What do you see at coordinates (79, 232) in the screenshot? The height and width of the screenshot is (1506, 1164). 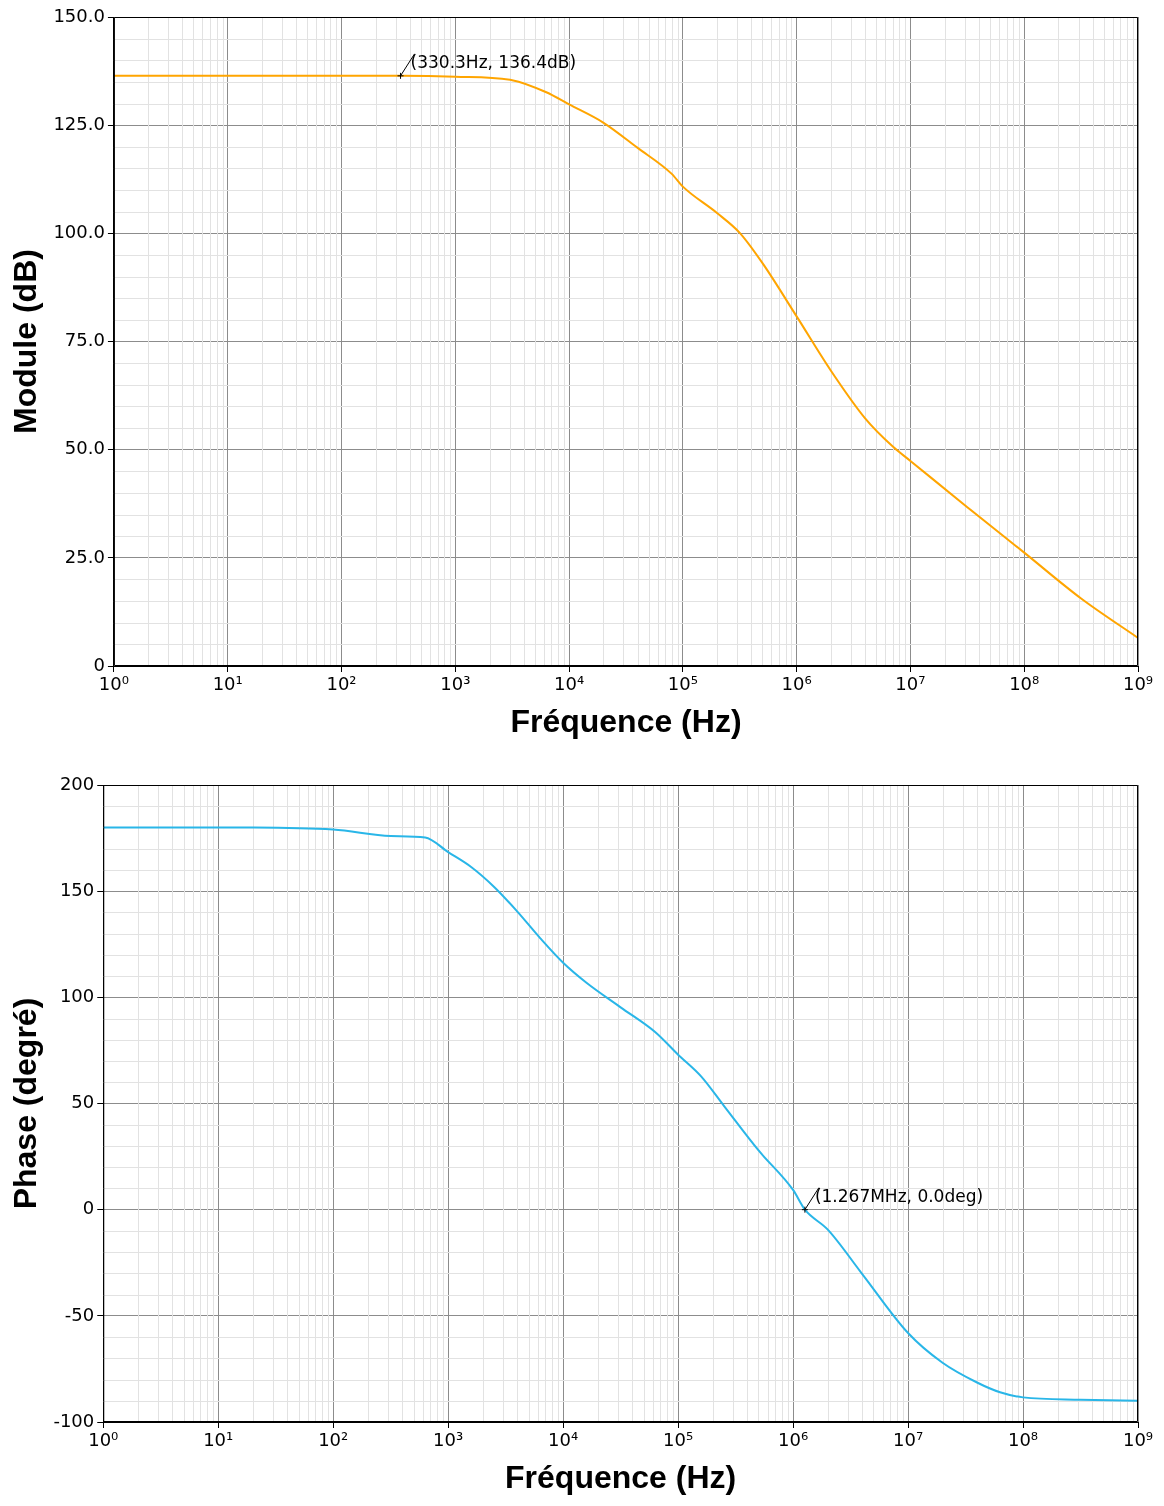 I see `y-tick-label: 100.0` at bounding box center [79, 232].